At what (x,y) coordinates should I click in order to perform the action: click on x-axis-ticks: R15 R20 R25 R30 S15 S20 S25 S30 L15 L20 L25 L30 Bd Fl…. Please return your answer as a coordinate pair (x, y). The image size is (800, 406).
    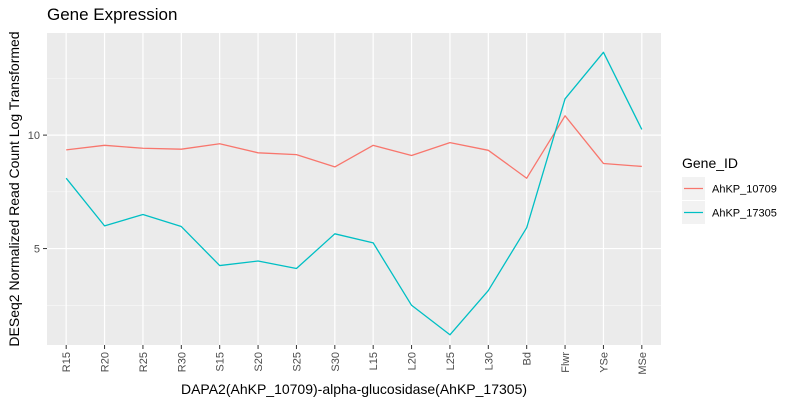
    Looking at the image, I should click on (355, 360).